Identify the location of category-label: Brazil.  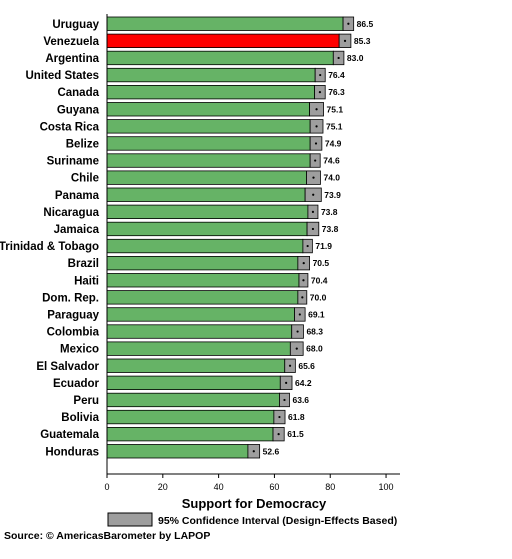
(83, 264).